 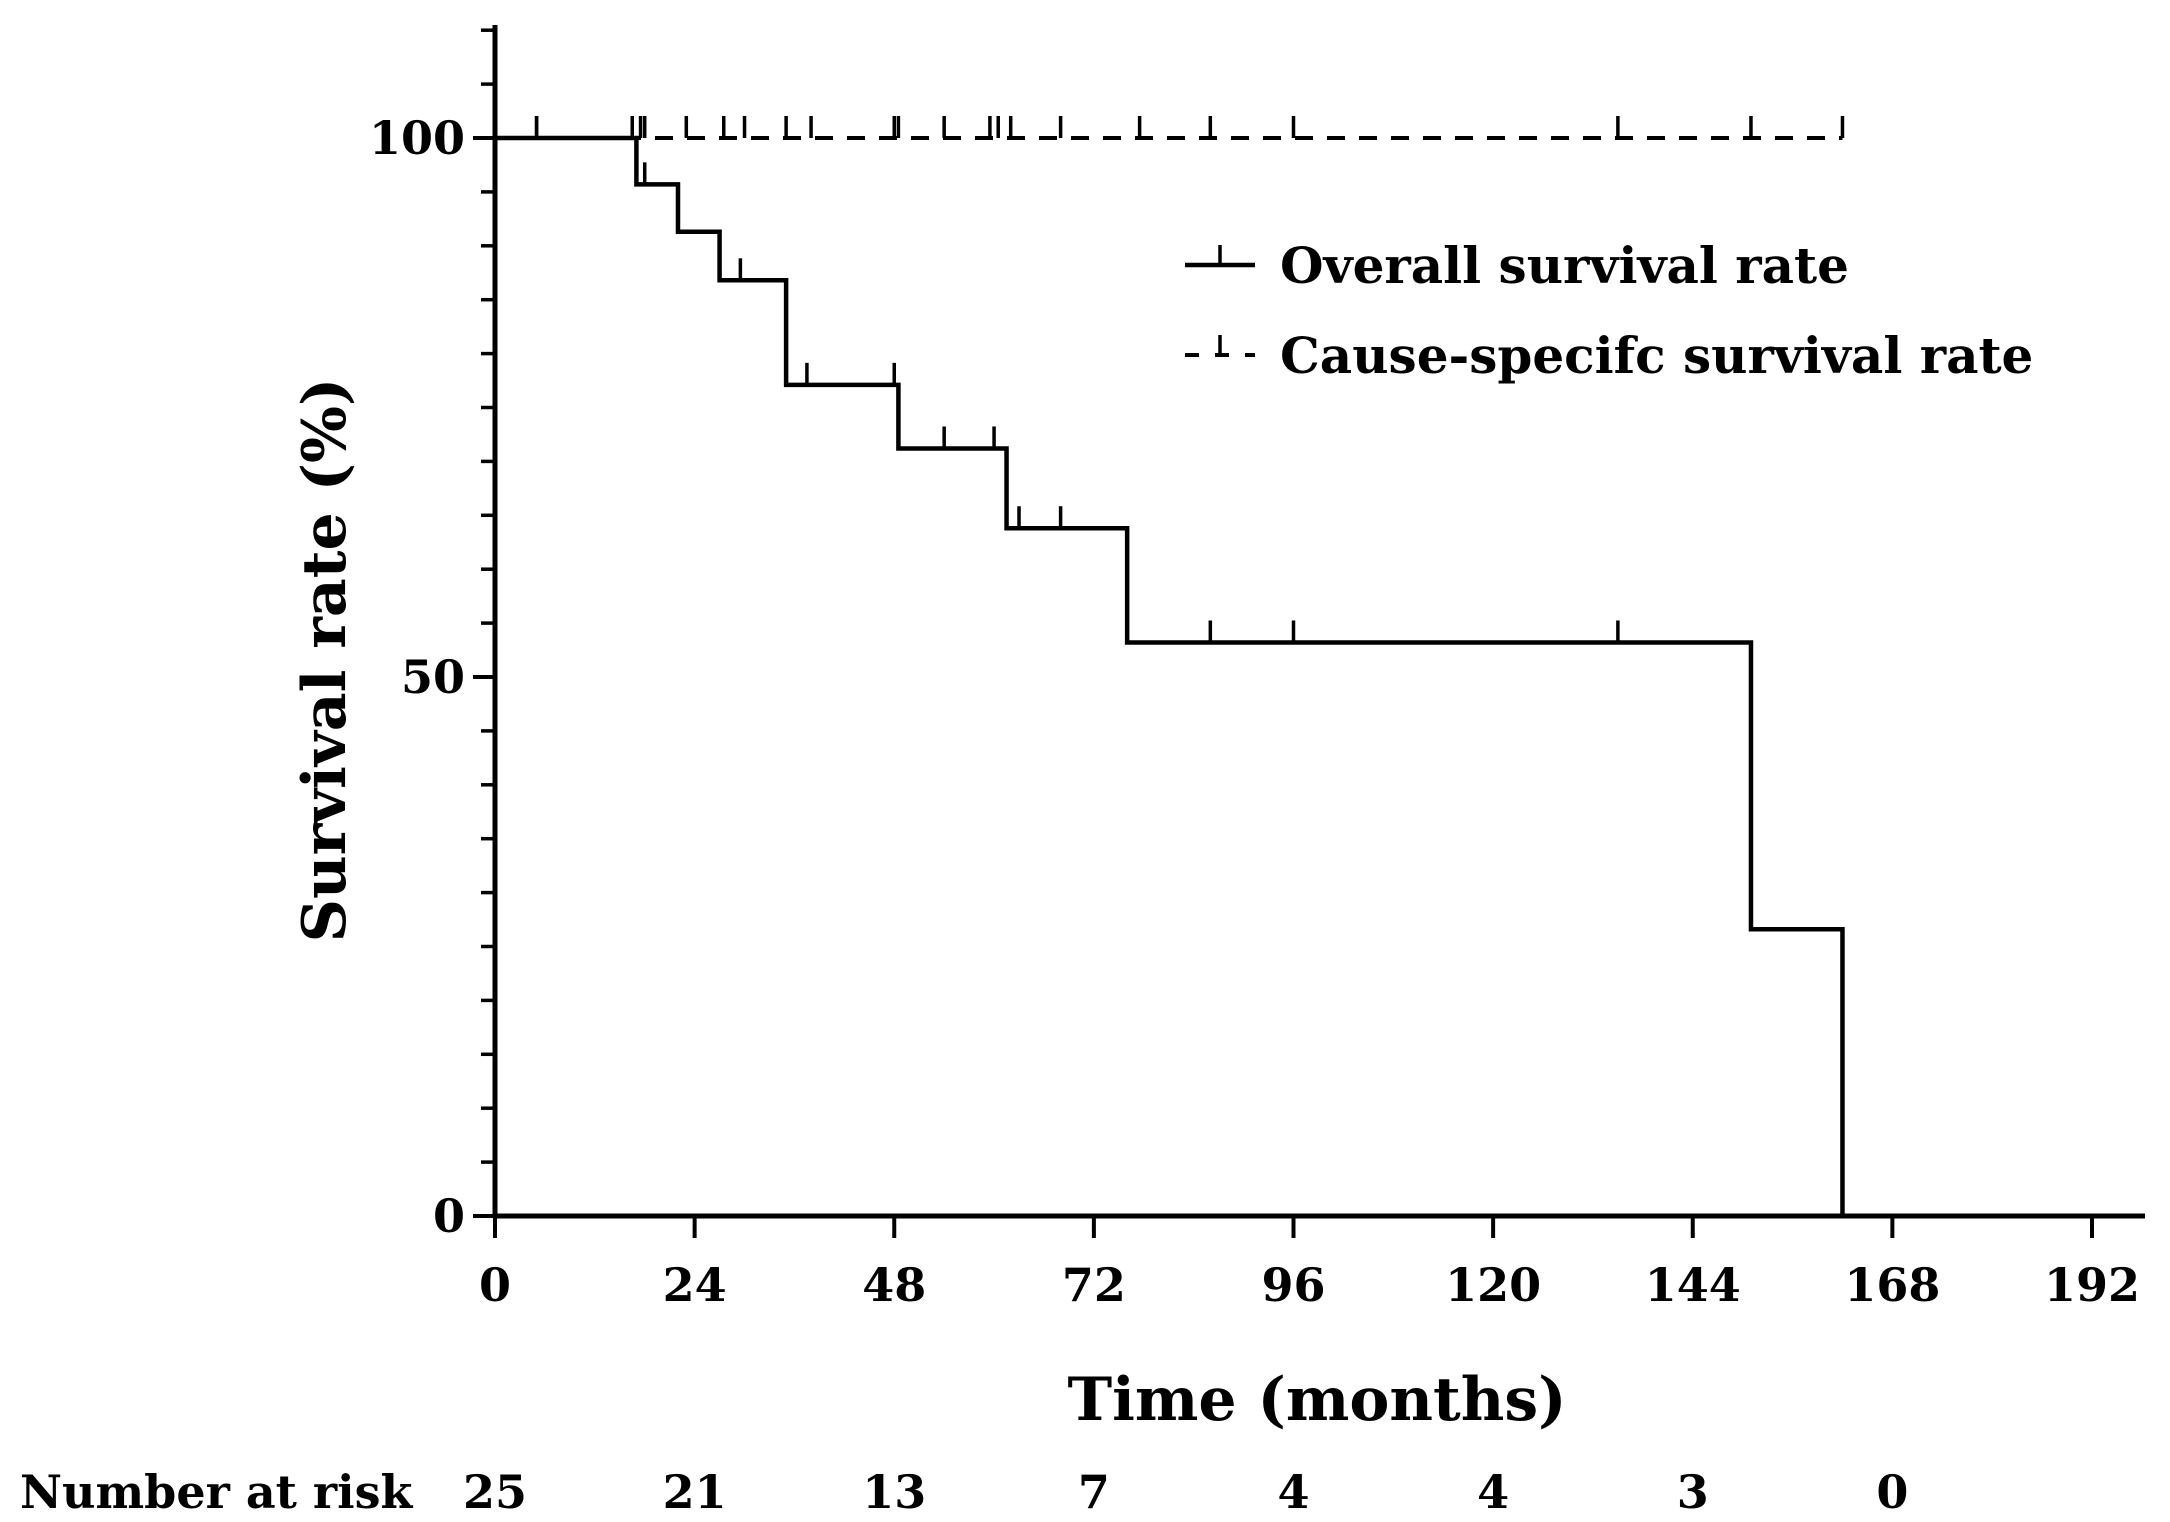 What do you see at coordinates (1316, 1400) in the screenshot?
I see `x-axis-title: Time (months)` at bounding box center [1316, 1400].